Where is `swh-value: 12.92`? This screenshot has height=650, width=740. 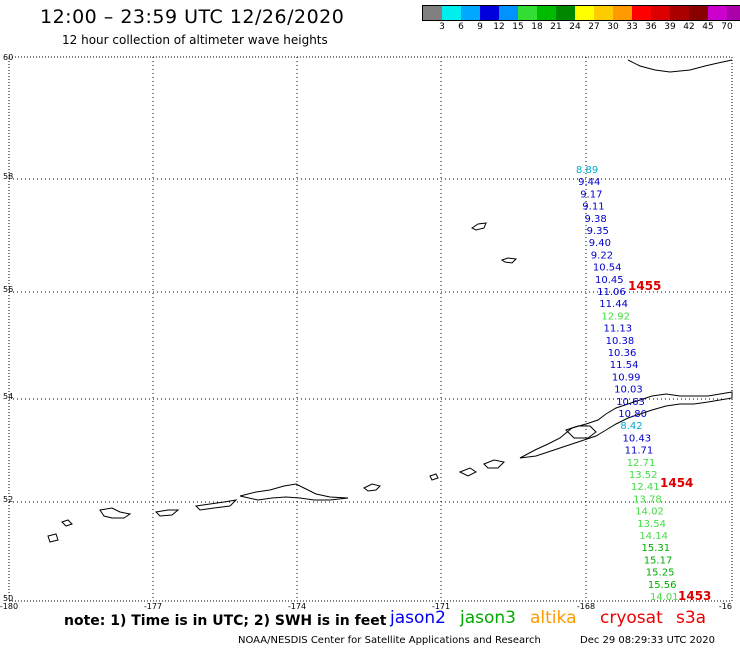
swh-value: 12.92 is located at coordinates (615, 316).